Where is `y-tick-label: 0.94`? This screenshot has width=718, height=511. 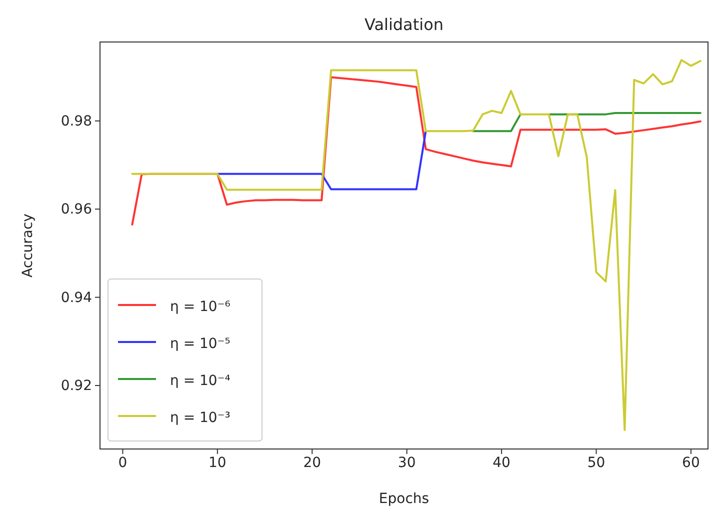 y-tick-label: 0.94 is located at coordinates (76, 298).